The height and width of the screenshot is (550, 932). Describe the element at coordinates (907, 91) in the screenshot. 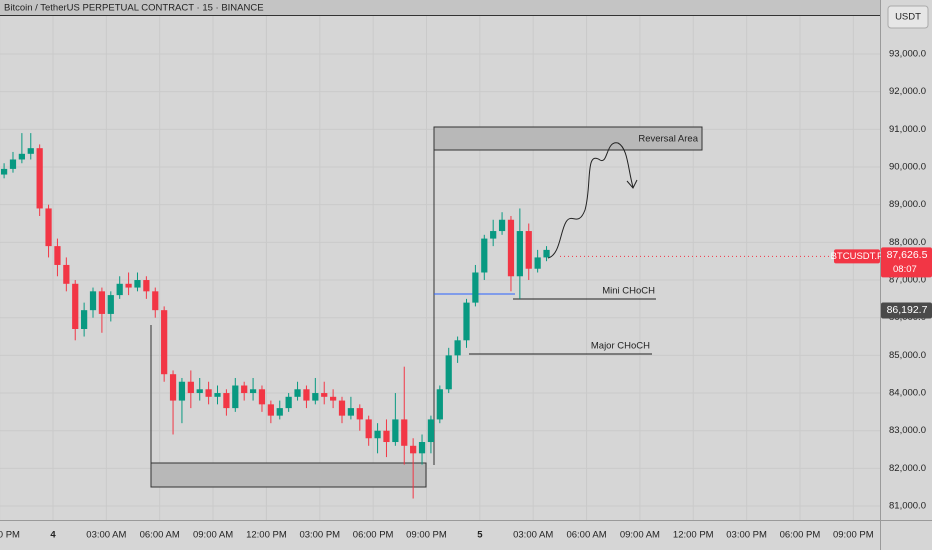

I see `y-tick-label: 92,000.0` at that location.